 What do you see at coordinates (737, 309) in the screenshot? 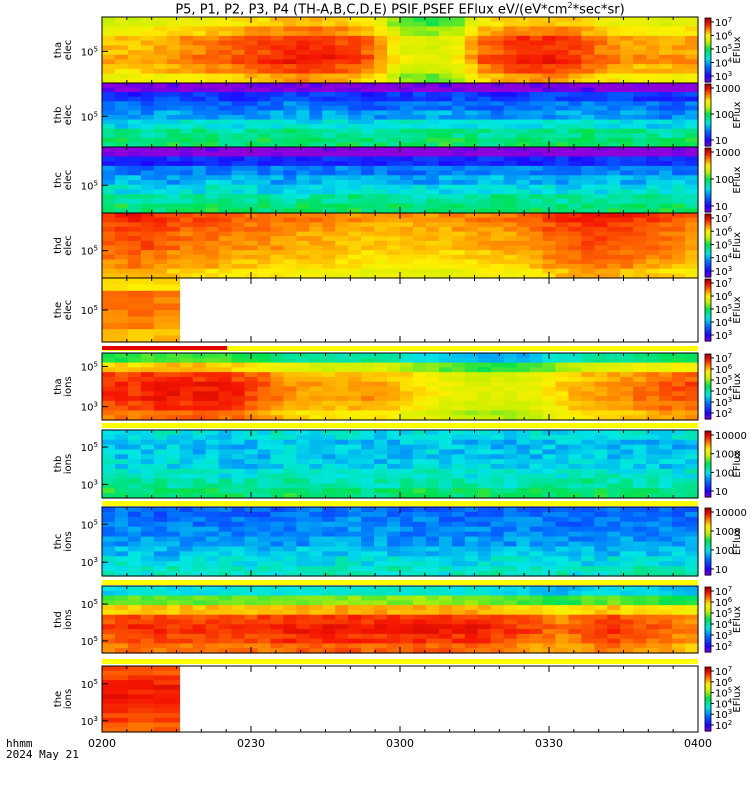
I see `colorbar-title: EFlux` at bounding box center [737, 309].